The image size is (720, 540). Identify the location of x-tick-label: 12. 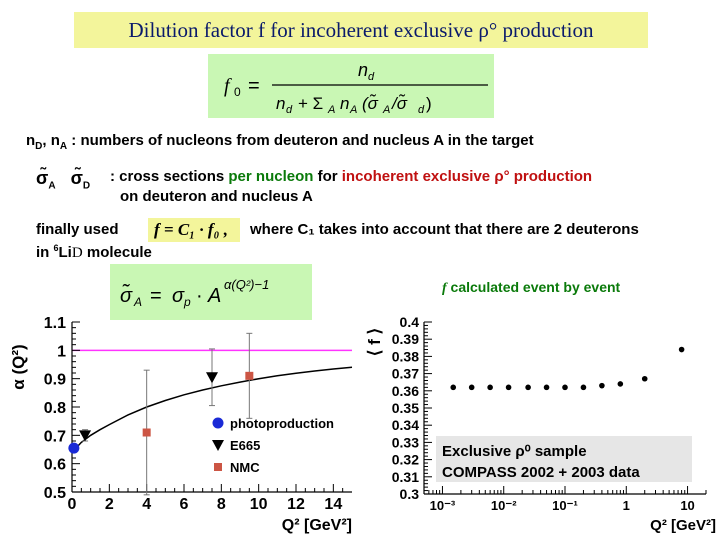
(296, 504).